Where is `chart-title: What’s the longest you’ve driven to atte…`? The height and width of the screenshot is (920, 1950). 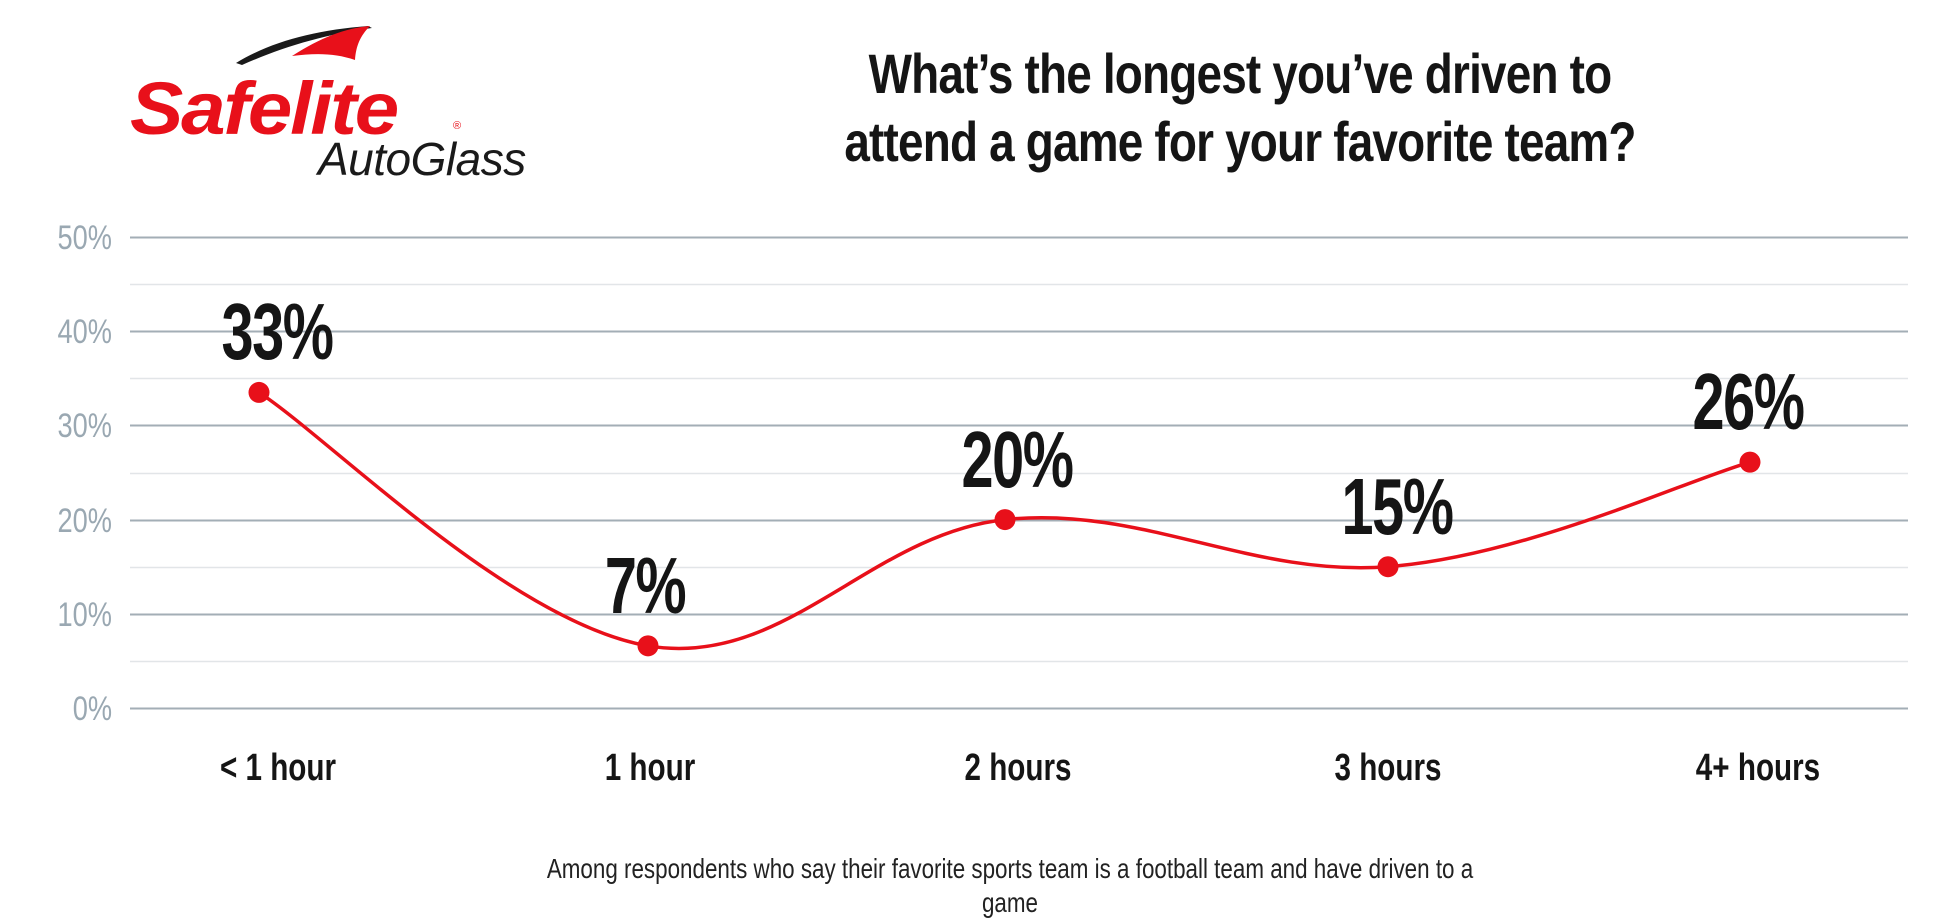 chart-title: What’s the longest you’ve driven to atte… is located at coordinates (1240, 108).